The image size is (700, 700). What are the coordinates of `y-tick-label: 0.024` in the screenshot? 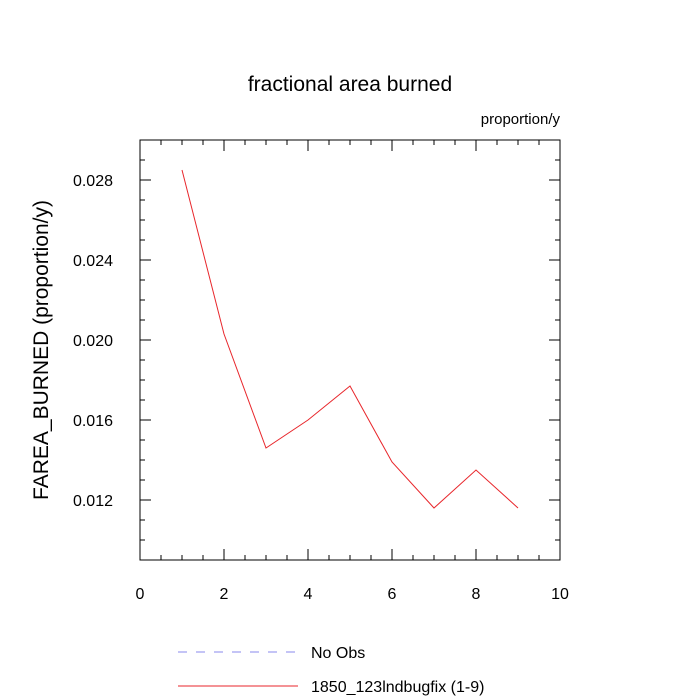 It's located at (93, 261).